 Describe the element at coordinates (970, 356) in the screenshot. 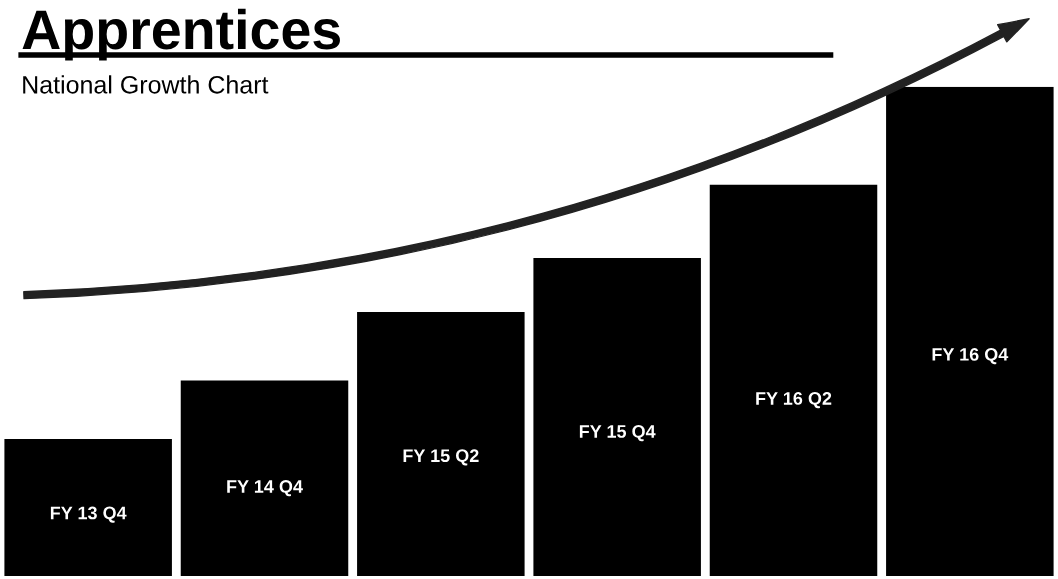

I see `x-tick-label: FY 16 Q4` at that location.